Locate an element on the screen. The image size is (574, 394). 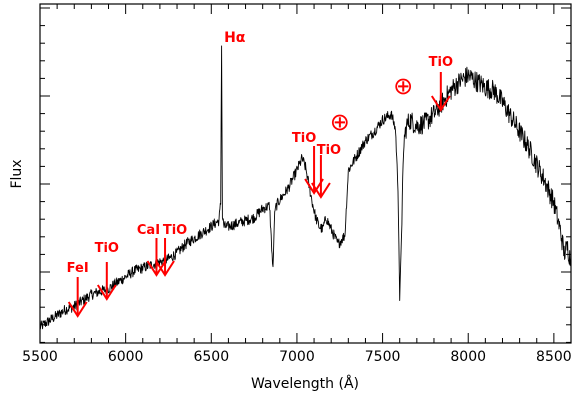
annotation-6: TiO is located at coordinates (441, 83).